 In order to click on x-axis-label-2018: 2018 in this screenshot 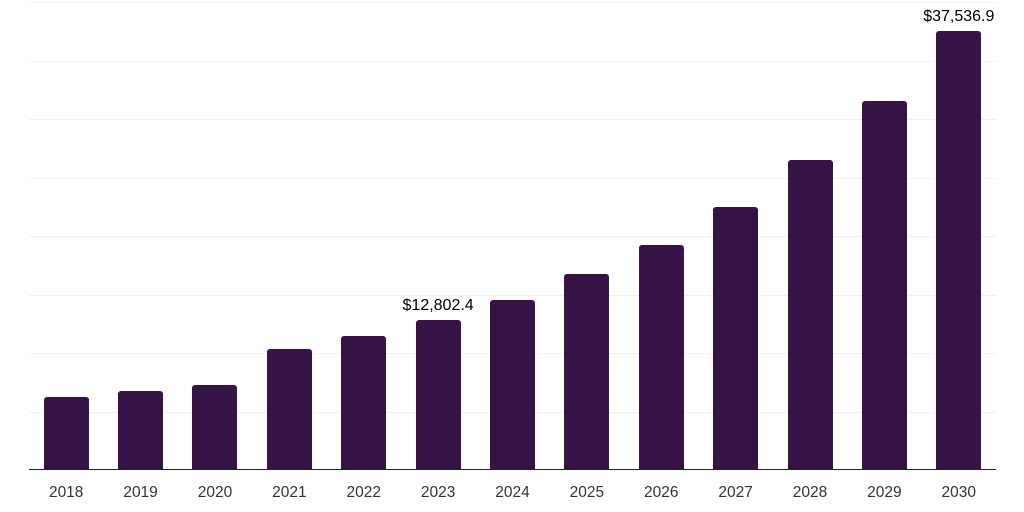, I will do `click(66, 492)`.